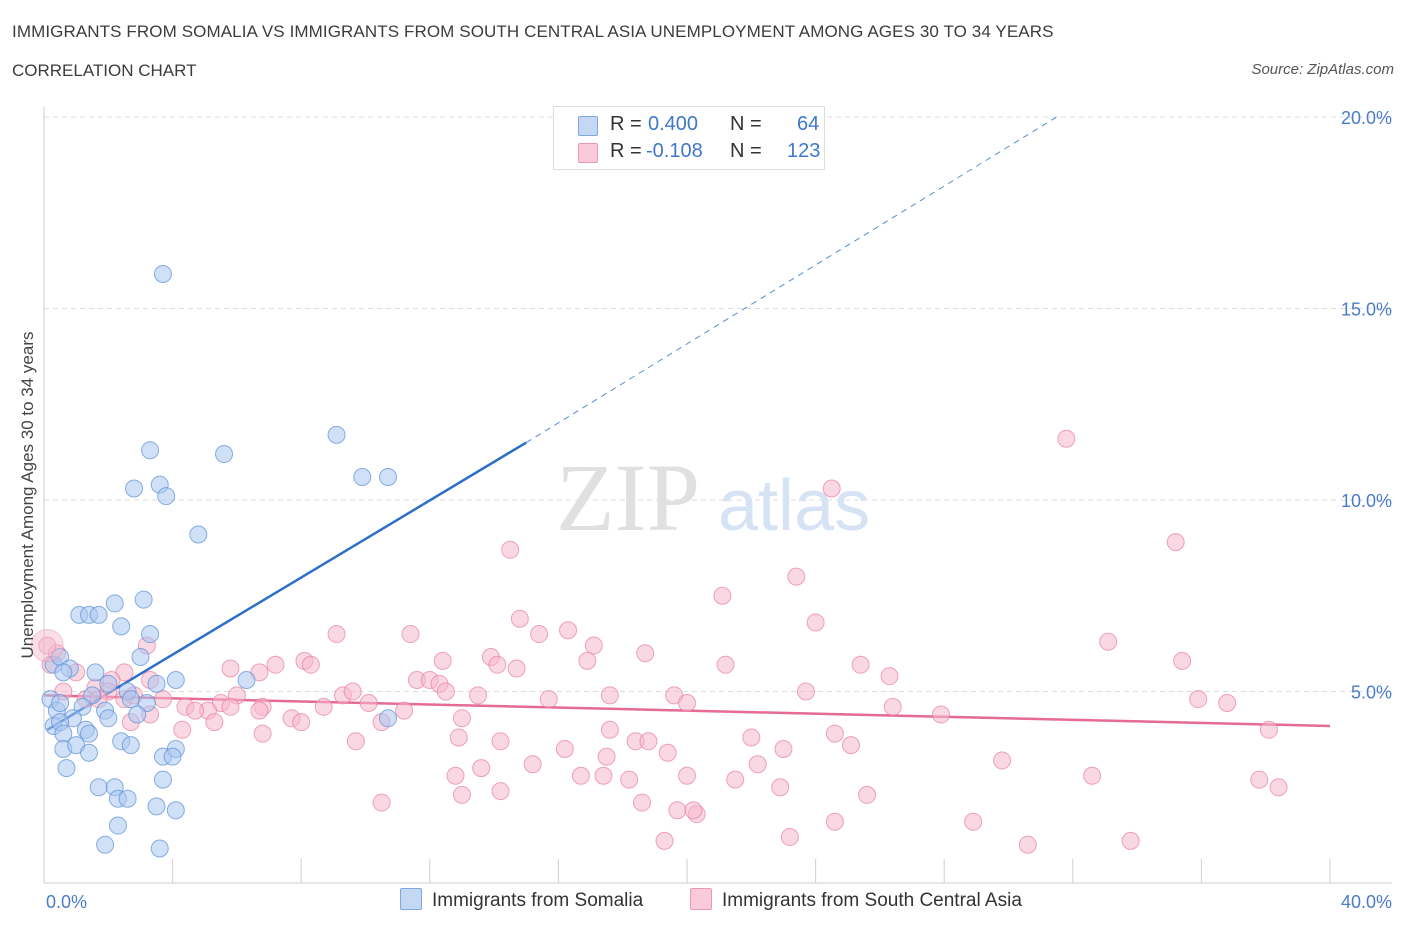  What do you see at coordinates (1322, 69) in the screenshot?
I see `source-credit: Source: ZipAtlas.com` at bounding box center [1322, 69].